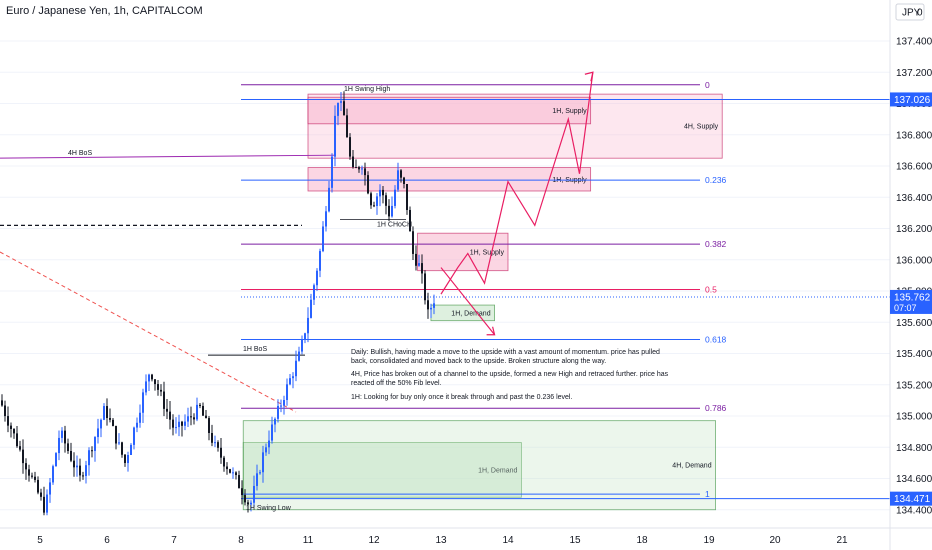 This screenshot has width=932, height=550. I want to click on projection-down-arrowhead, so click(491, 331).